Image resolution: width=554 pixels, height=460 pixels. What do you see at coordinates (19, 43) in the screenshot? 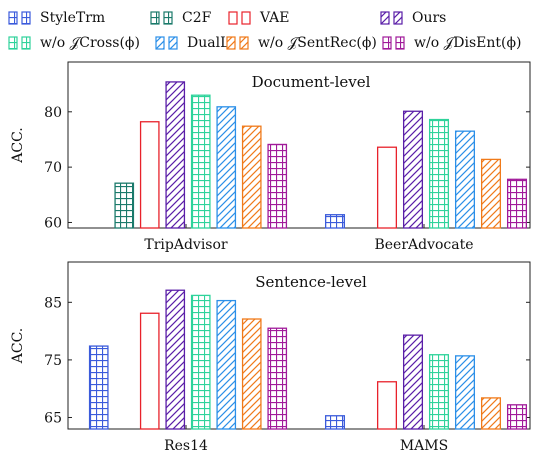
I see `legend-swatch-wo_cross` at bounding box center [19, 43].